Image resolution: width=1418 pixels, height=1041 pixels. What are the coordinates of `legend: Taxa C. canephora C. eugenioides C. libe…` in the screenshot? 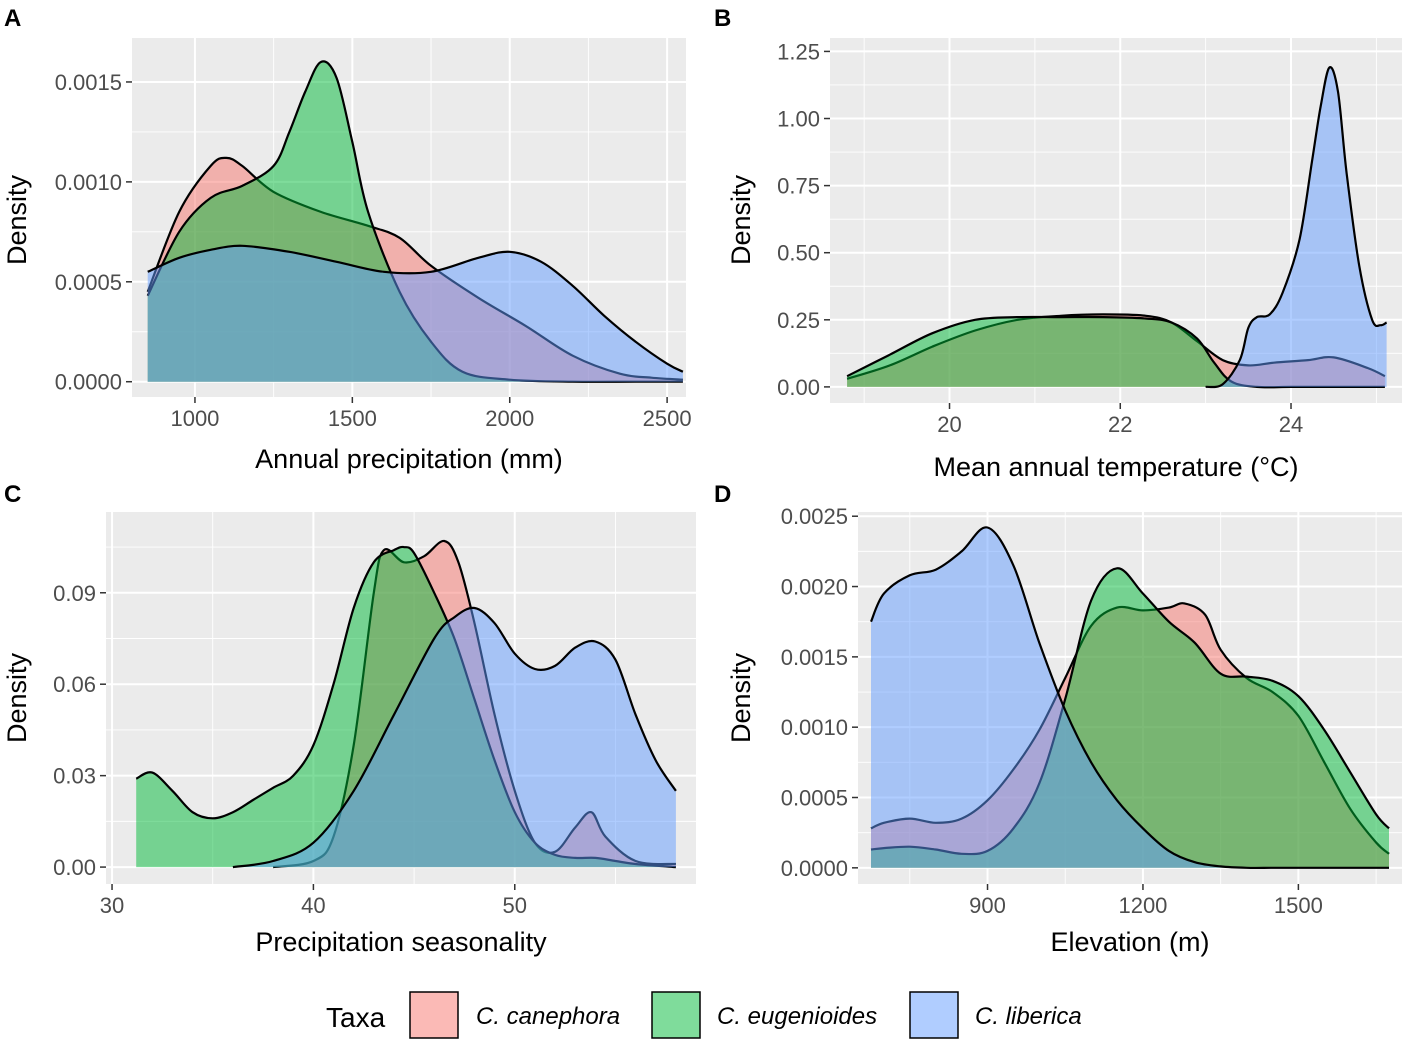 It's located at (704, 1015).